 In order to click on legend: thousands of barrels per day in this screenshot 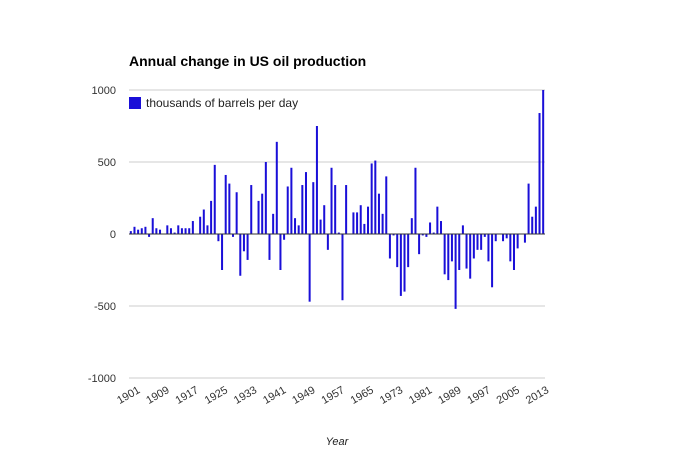, I will do `click(213, 103)`.